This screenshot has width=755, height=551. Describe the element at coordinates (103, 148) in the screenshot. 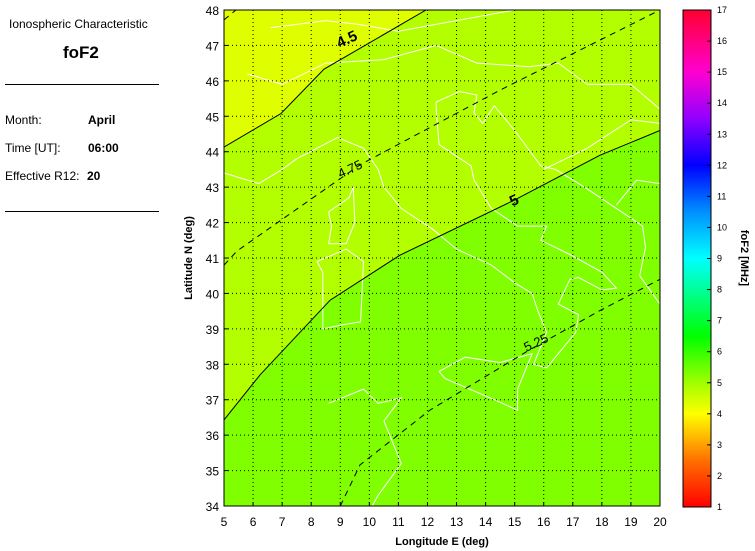

I see `time-value: 06:00` at that location.